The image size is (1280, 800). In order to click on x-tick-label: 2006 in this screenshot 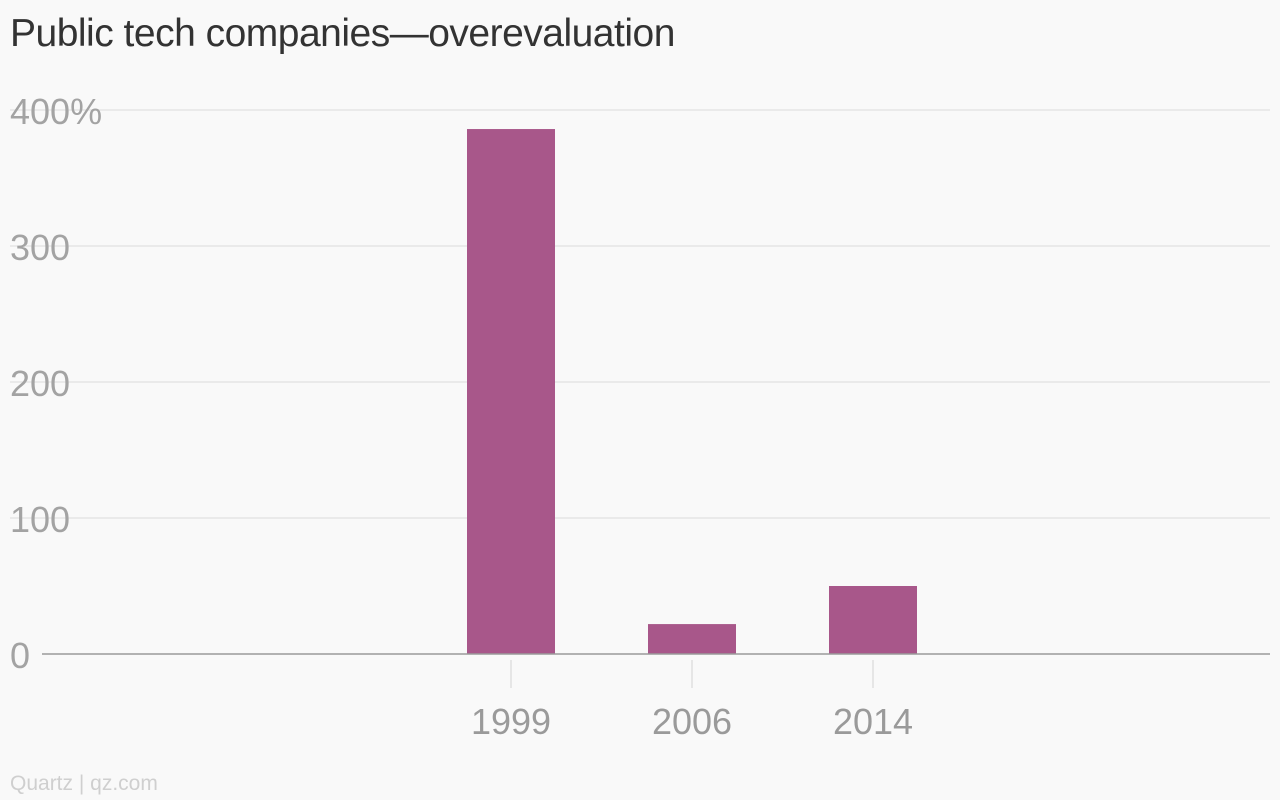, I will do `click(692, 721)`.